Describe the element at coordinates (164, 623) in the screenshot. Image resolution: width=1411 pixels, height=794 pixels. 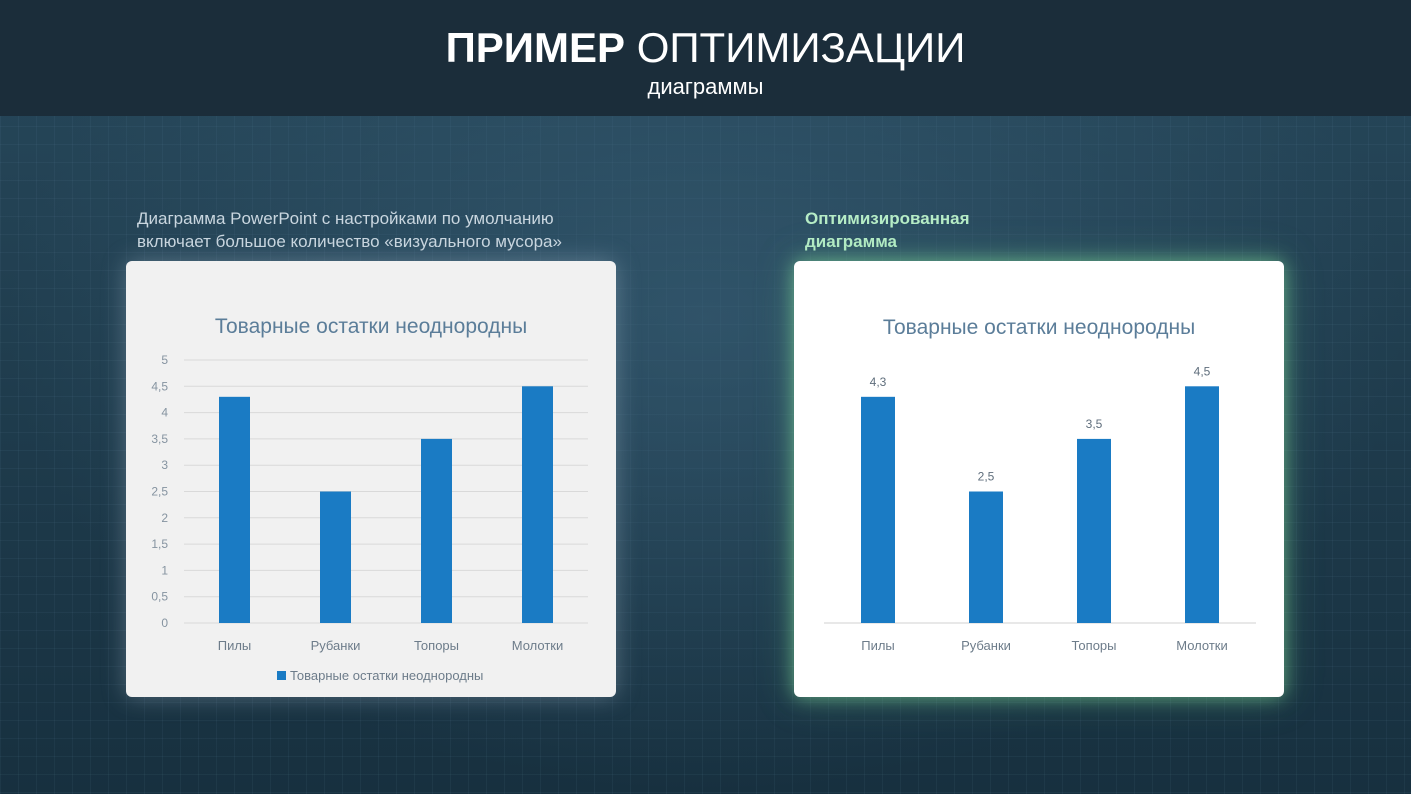
I see `y-tick-label: 0` at that location.